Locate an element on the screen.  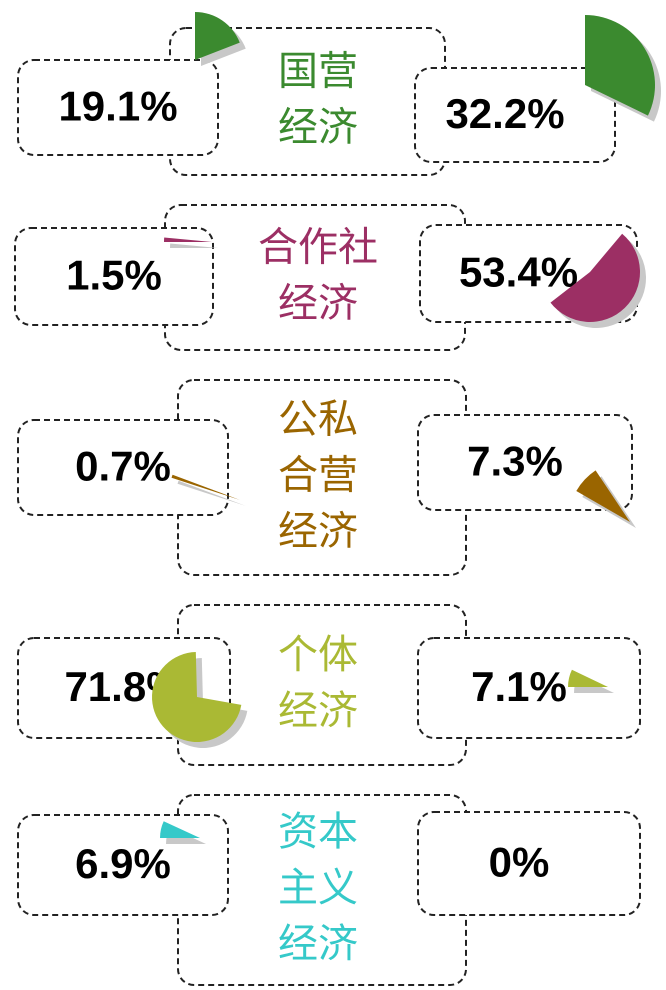
left-value: 19.1% is located at coordinates (117, 106).